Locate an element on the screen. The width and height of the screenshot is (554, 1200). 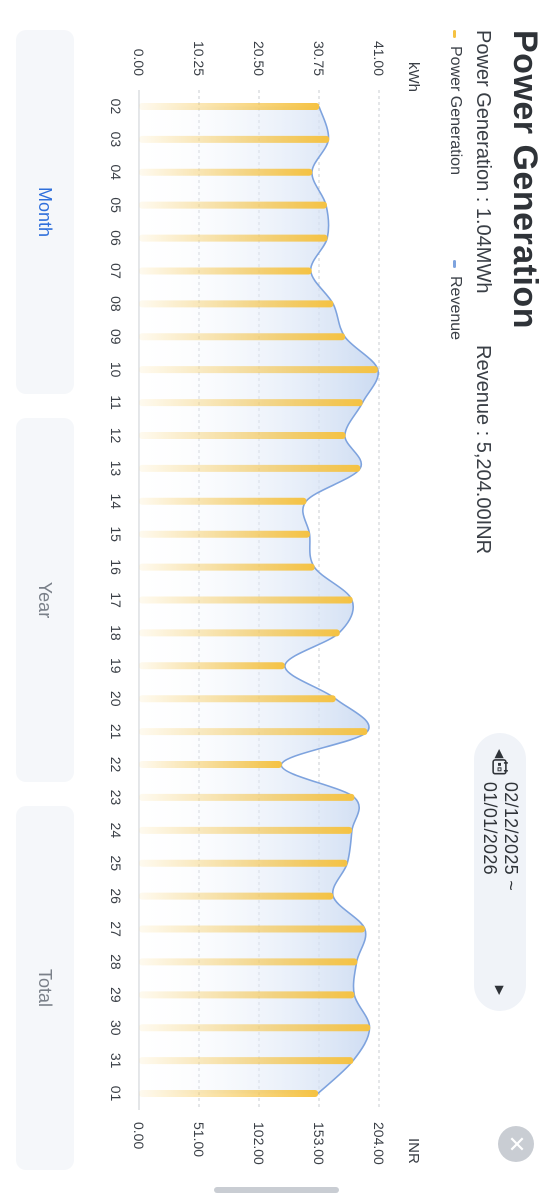
x-tick-label: 06 is located at coordinates (116, 238).